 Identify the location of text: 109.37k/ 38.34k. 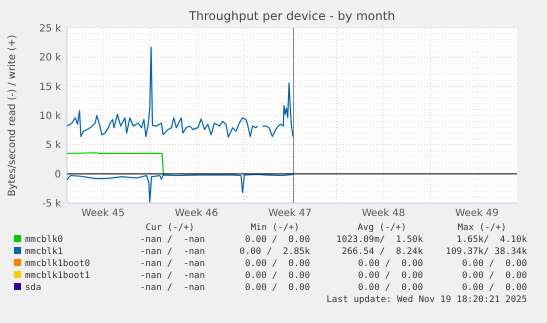
(487, 252).